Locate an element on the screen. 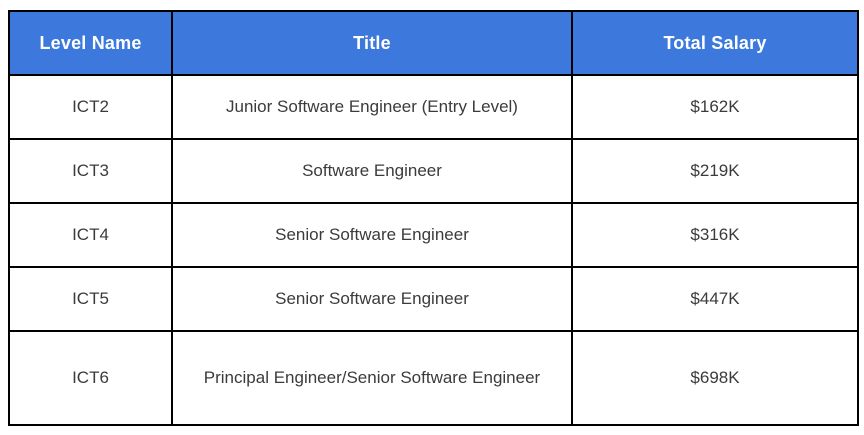 The height and width of the screenshot is (435, 864). table-row: ICT5 Senior Software Engineer $447K is located at coordinates (433, 299).